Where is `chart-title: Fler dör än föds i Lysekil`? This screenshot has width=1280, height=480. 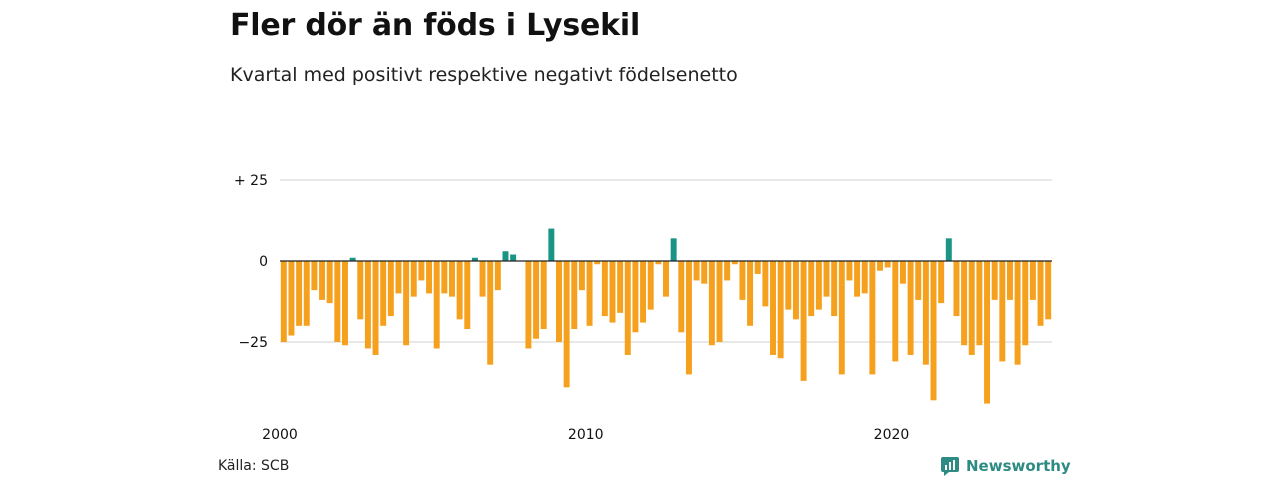 chart-title: Fler dör än föds i Lysekil is located at coordinates (435, 25).